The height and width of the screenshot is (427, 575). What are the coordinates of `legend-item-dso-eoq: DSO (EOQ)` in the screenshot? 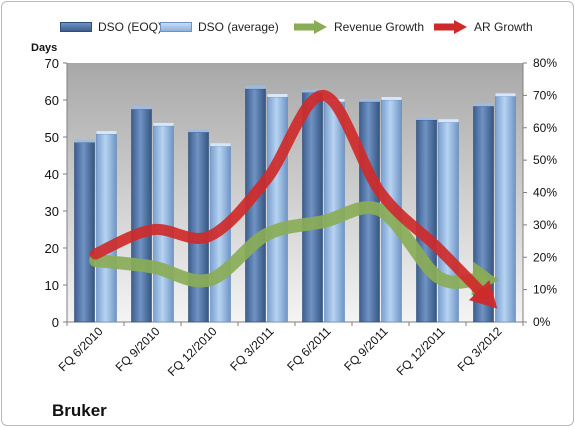 It's located at (111, 27).